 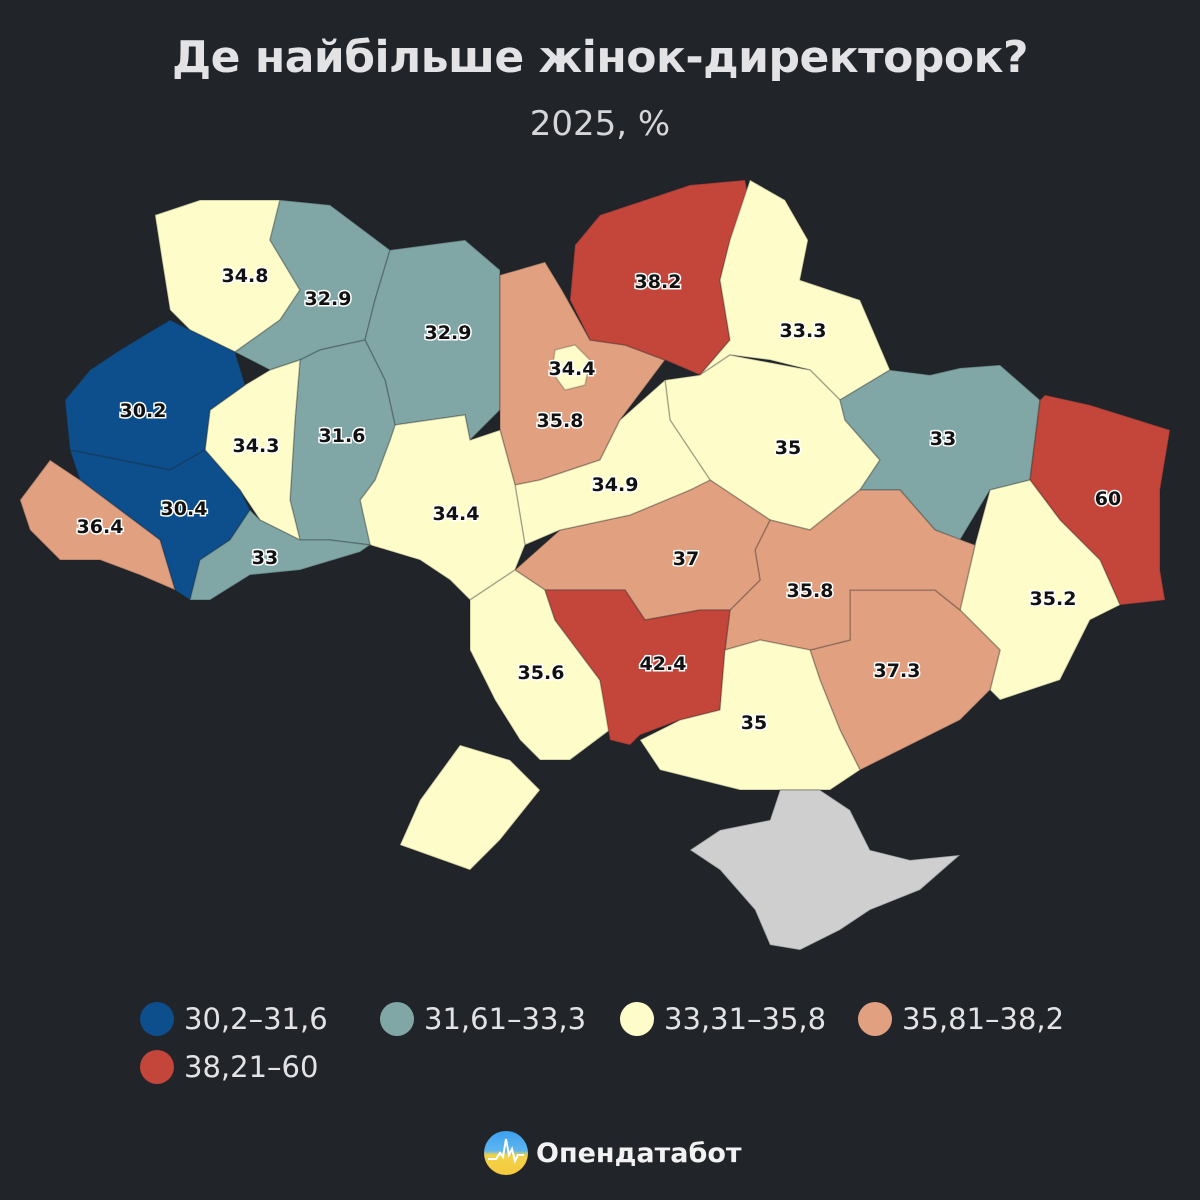 What do you see at coordinates (803, 331) in the screenshot?
I see `value-label-sumy: 33.3` at bounding box center [803, 331].